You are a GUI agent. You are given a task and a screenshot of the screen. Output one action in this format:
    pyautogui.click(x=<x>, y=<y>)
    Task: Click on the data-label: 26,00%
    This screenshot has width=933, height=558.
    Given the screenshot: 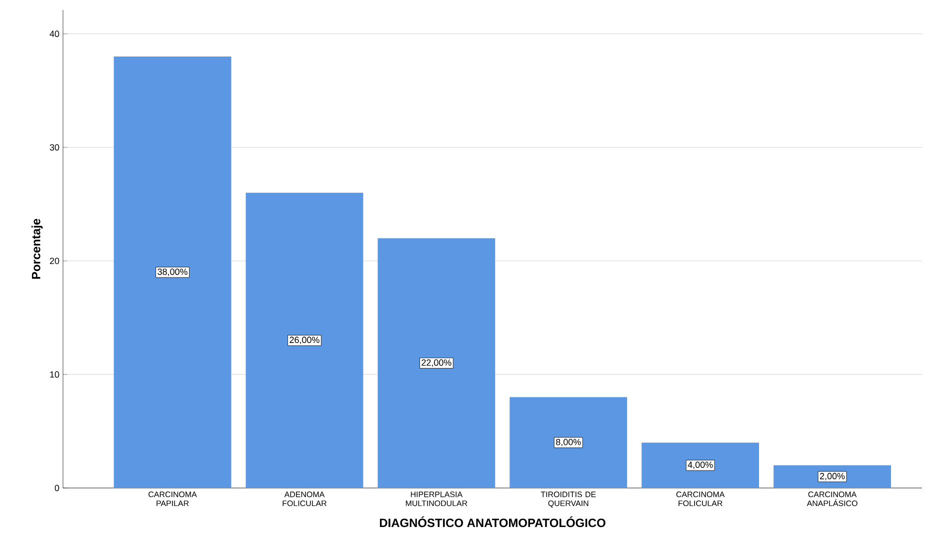 What is the action you would take?
    pyautogui.click(x=305, y=340)
    